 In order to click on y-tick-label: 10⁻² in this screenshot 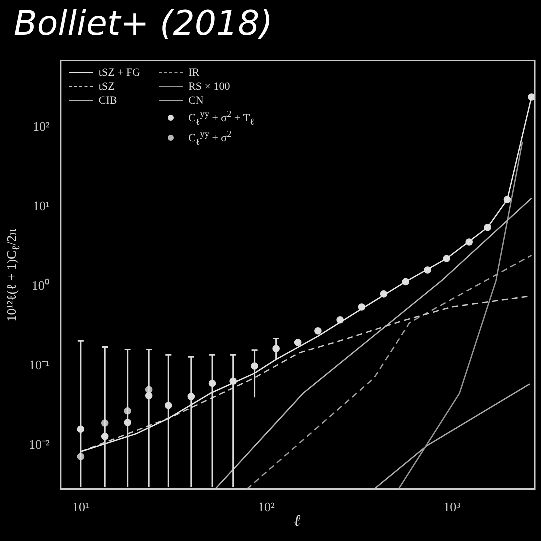, I will do `click(39, 444)`.